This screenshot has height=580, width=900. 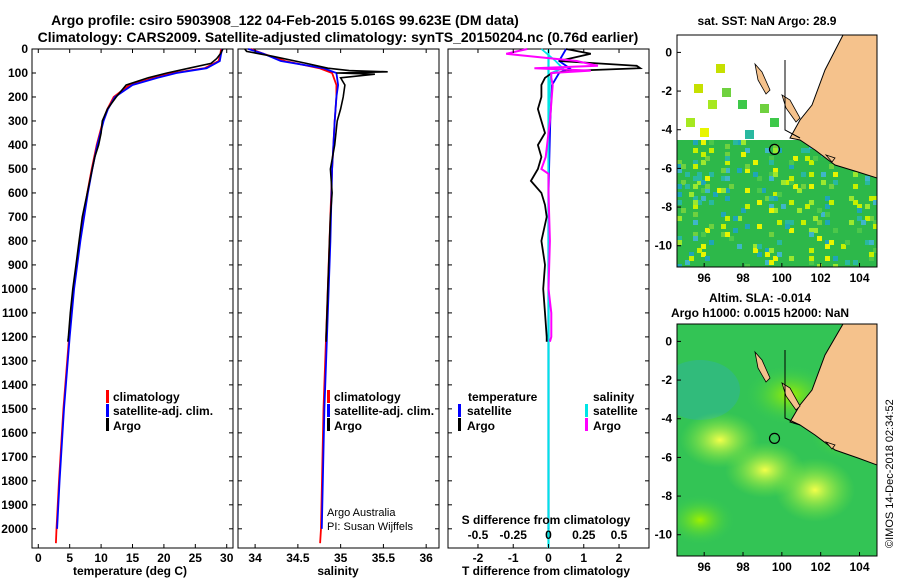 I want to click on s-tick-label: 0.5, so click(x=619, y=535).